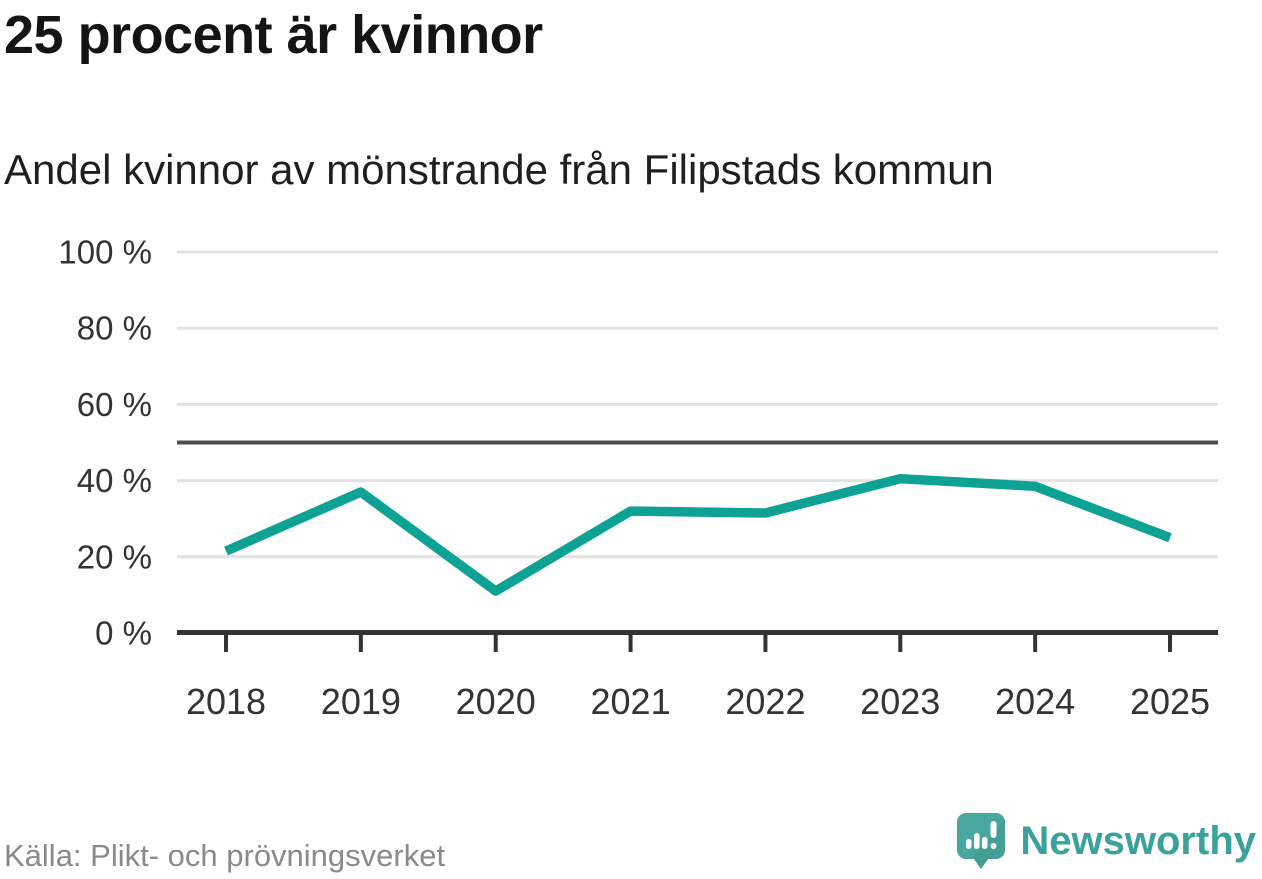  Describe the element at coordinates (105, 252) in the screenshot. I see `y-tick-label: 100 %` at that location.